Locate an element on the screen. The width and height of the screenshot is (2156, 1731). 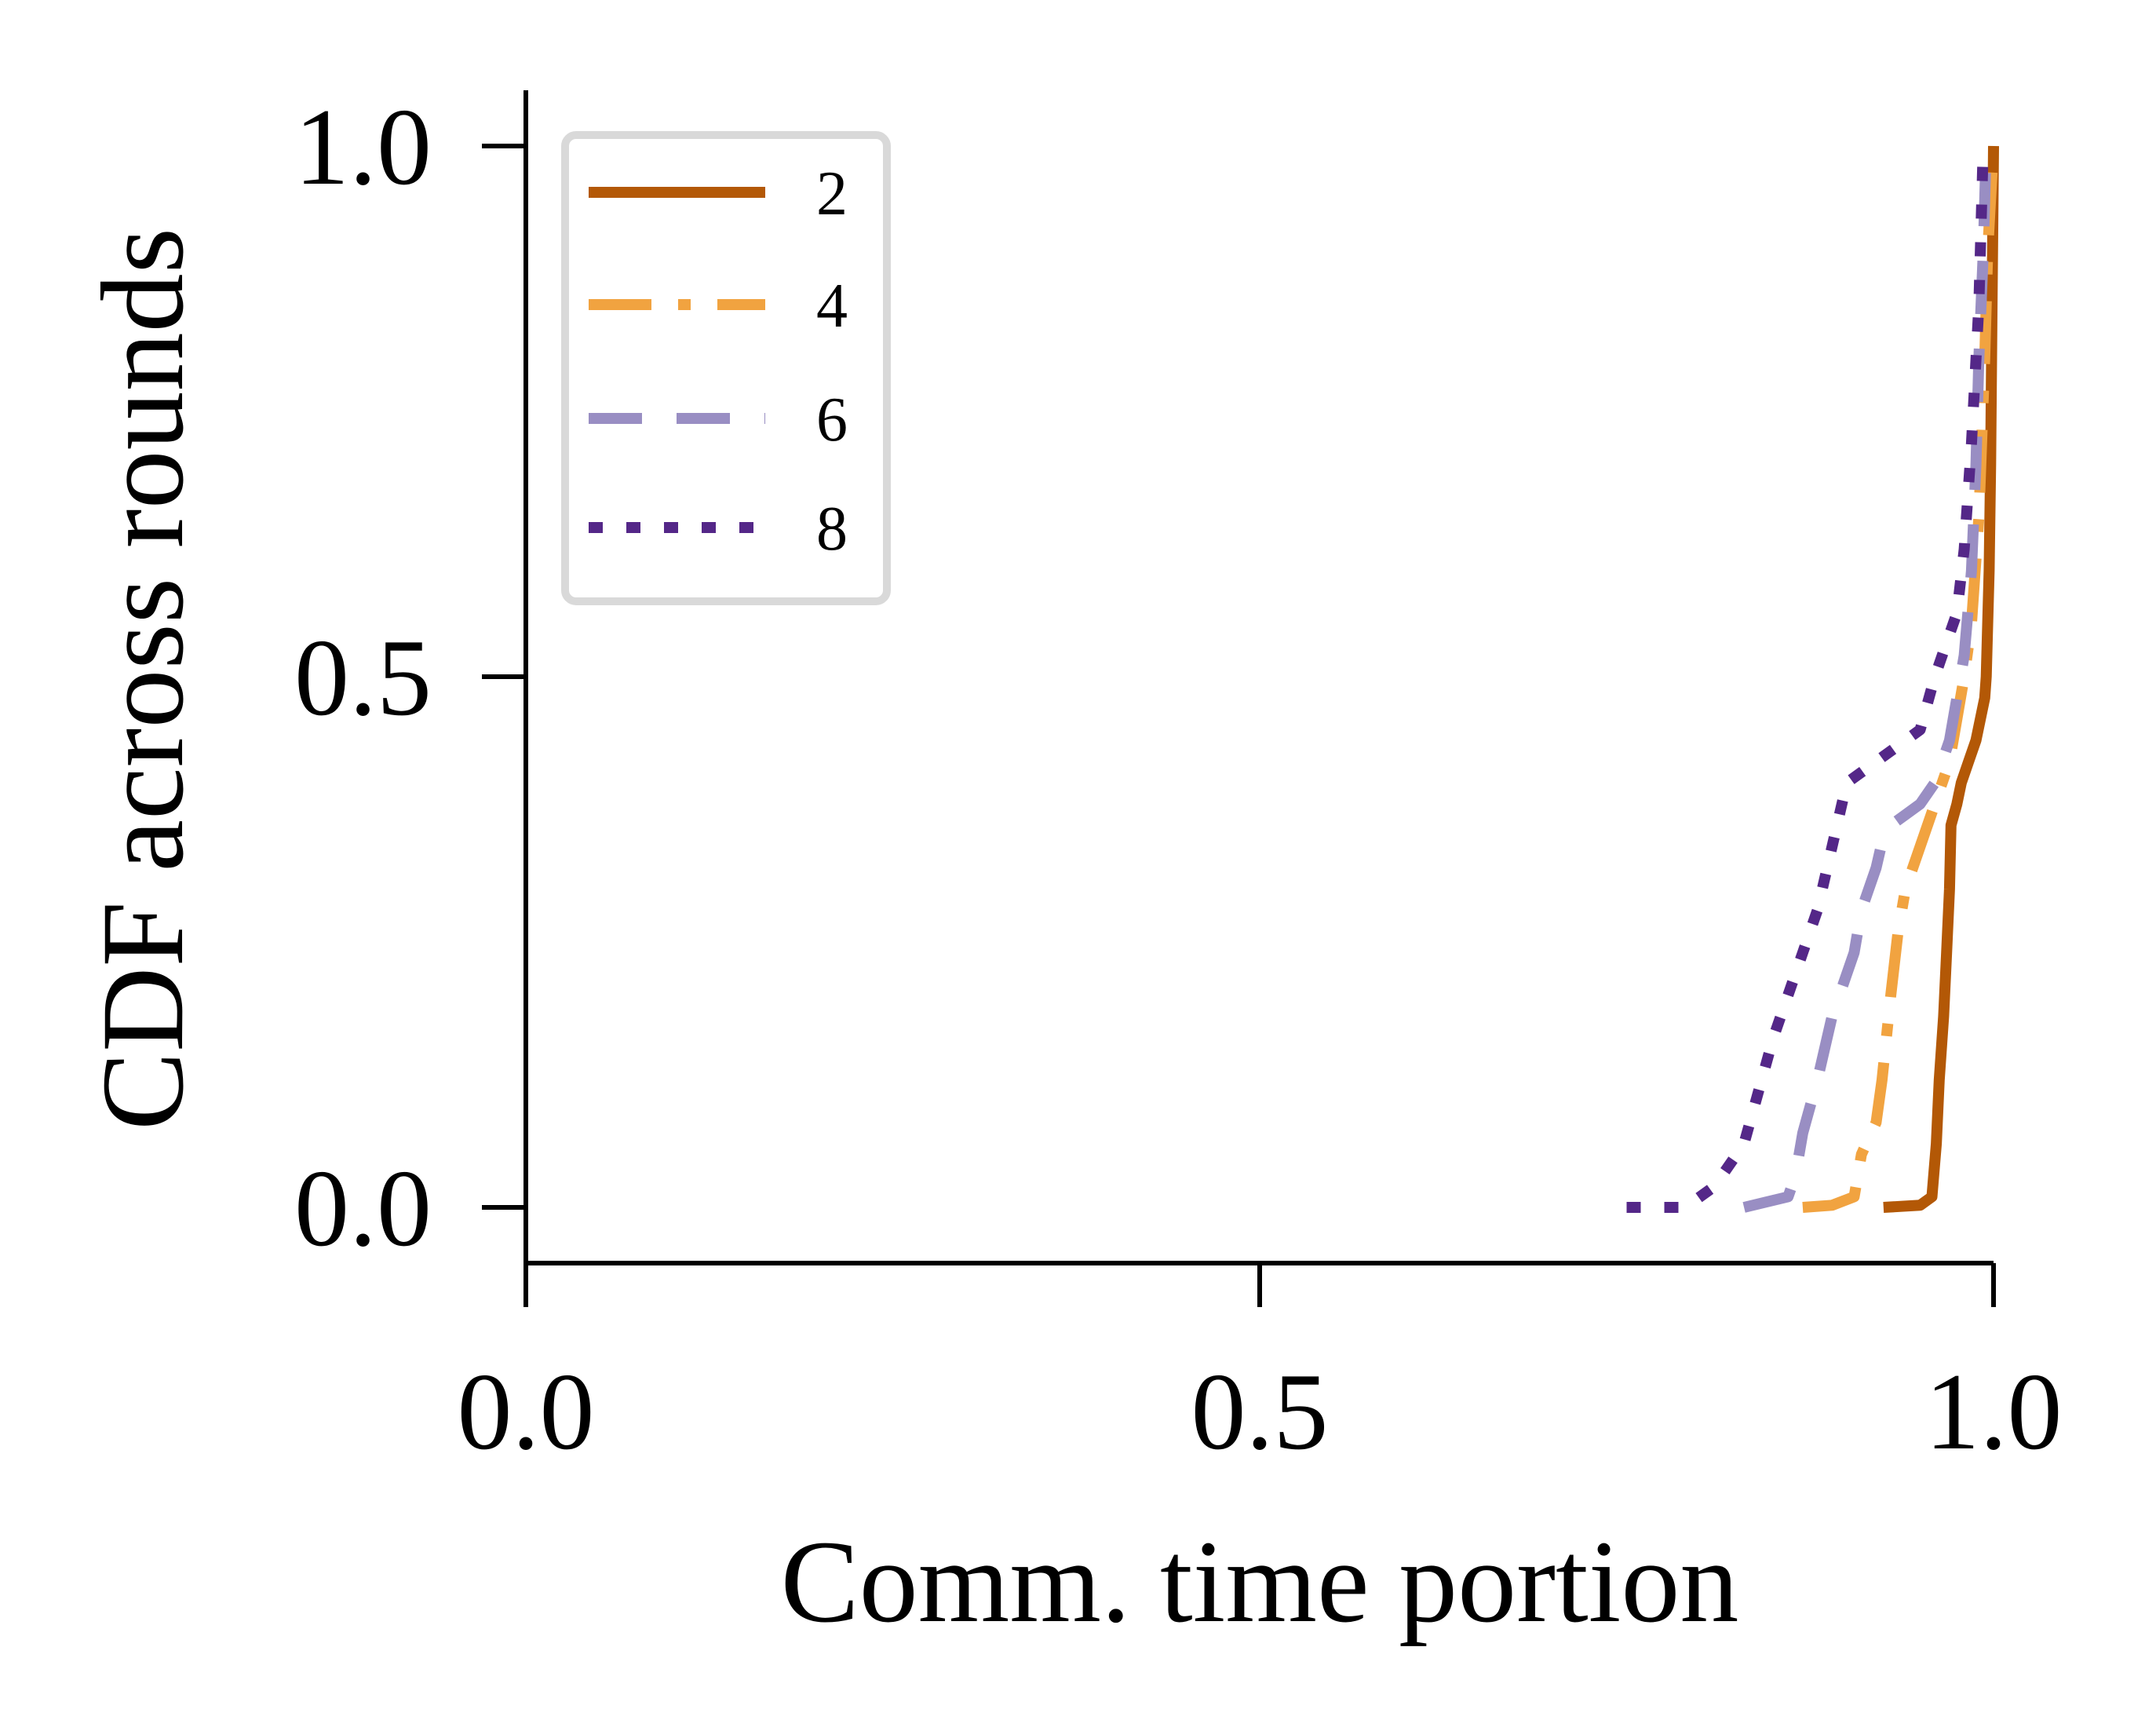
series-lines is located at coordinates (1813, 679).